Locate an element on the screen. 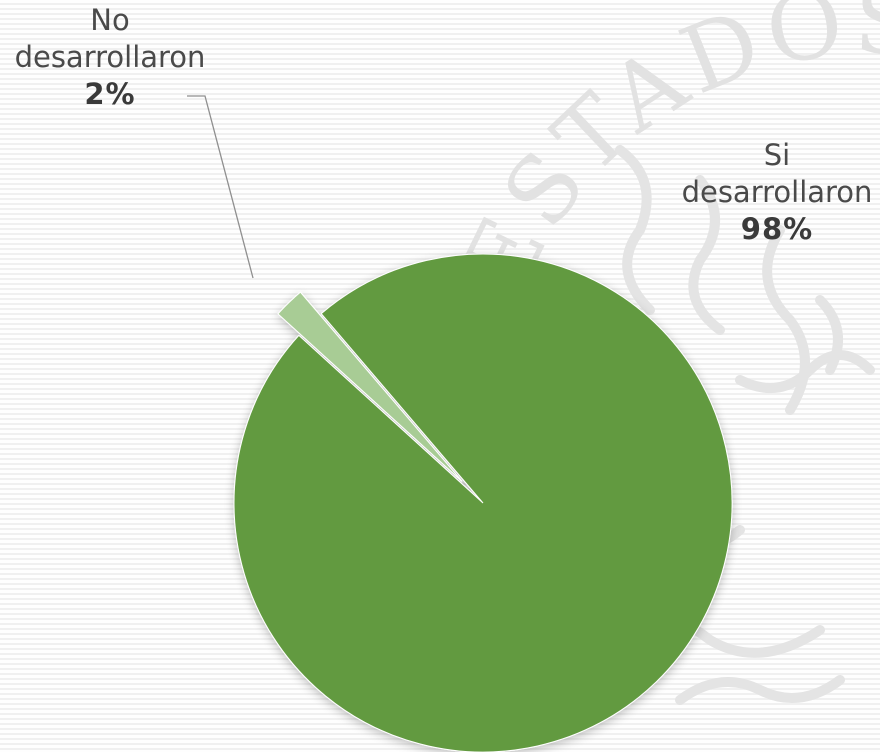  label-no-percent: 2% is located at coordinates (110, 94).